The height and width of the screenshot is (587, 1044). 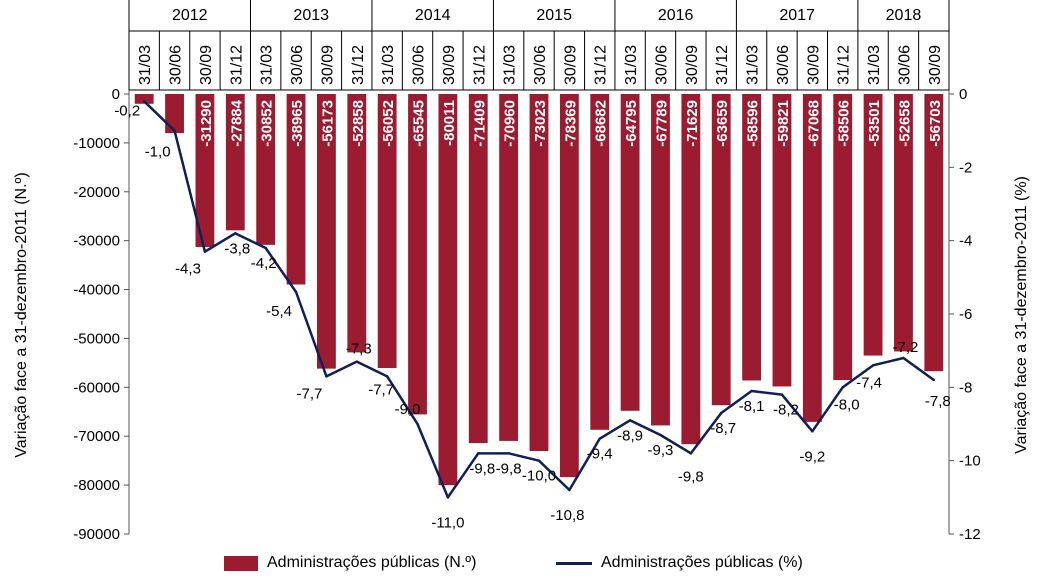 I want to click on line-value-label: -4,3, so click(x=188, y=269).